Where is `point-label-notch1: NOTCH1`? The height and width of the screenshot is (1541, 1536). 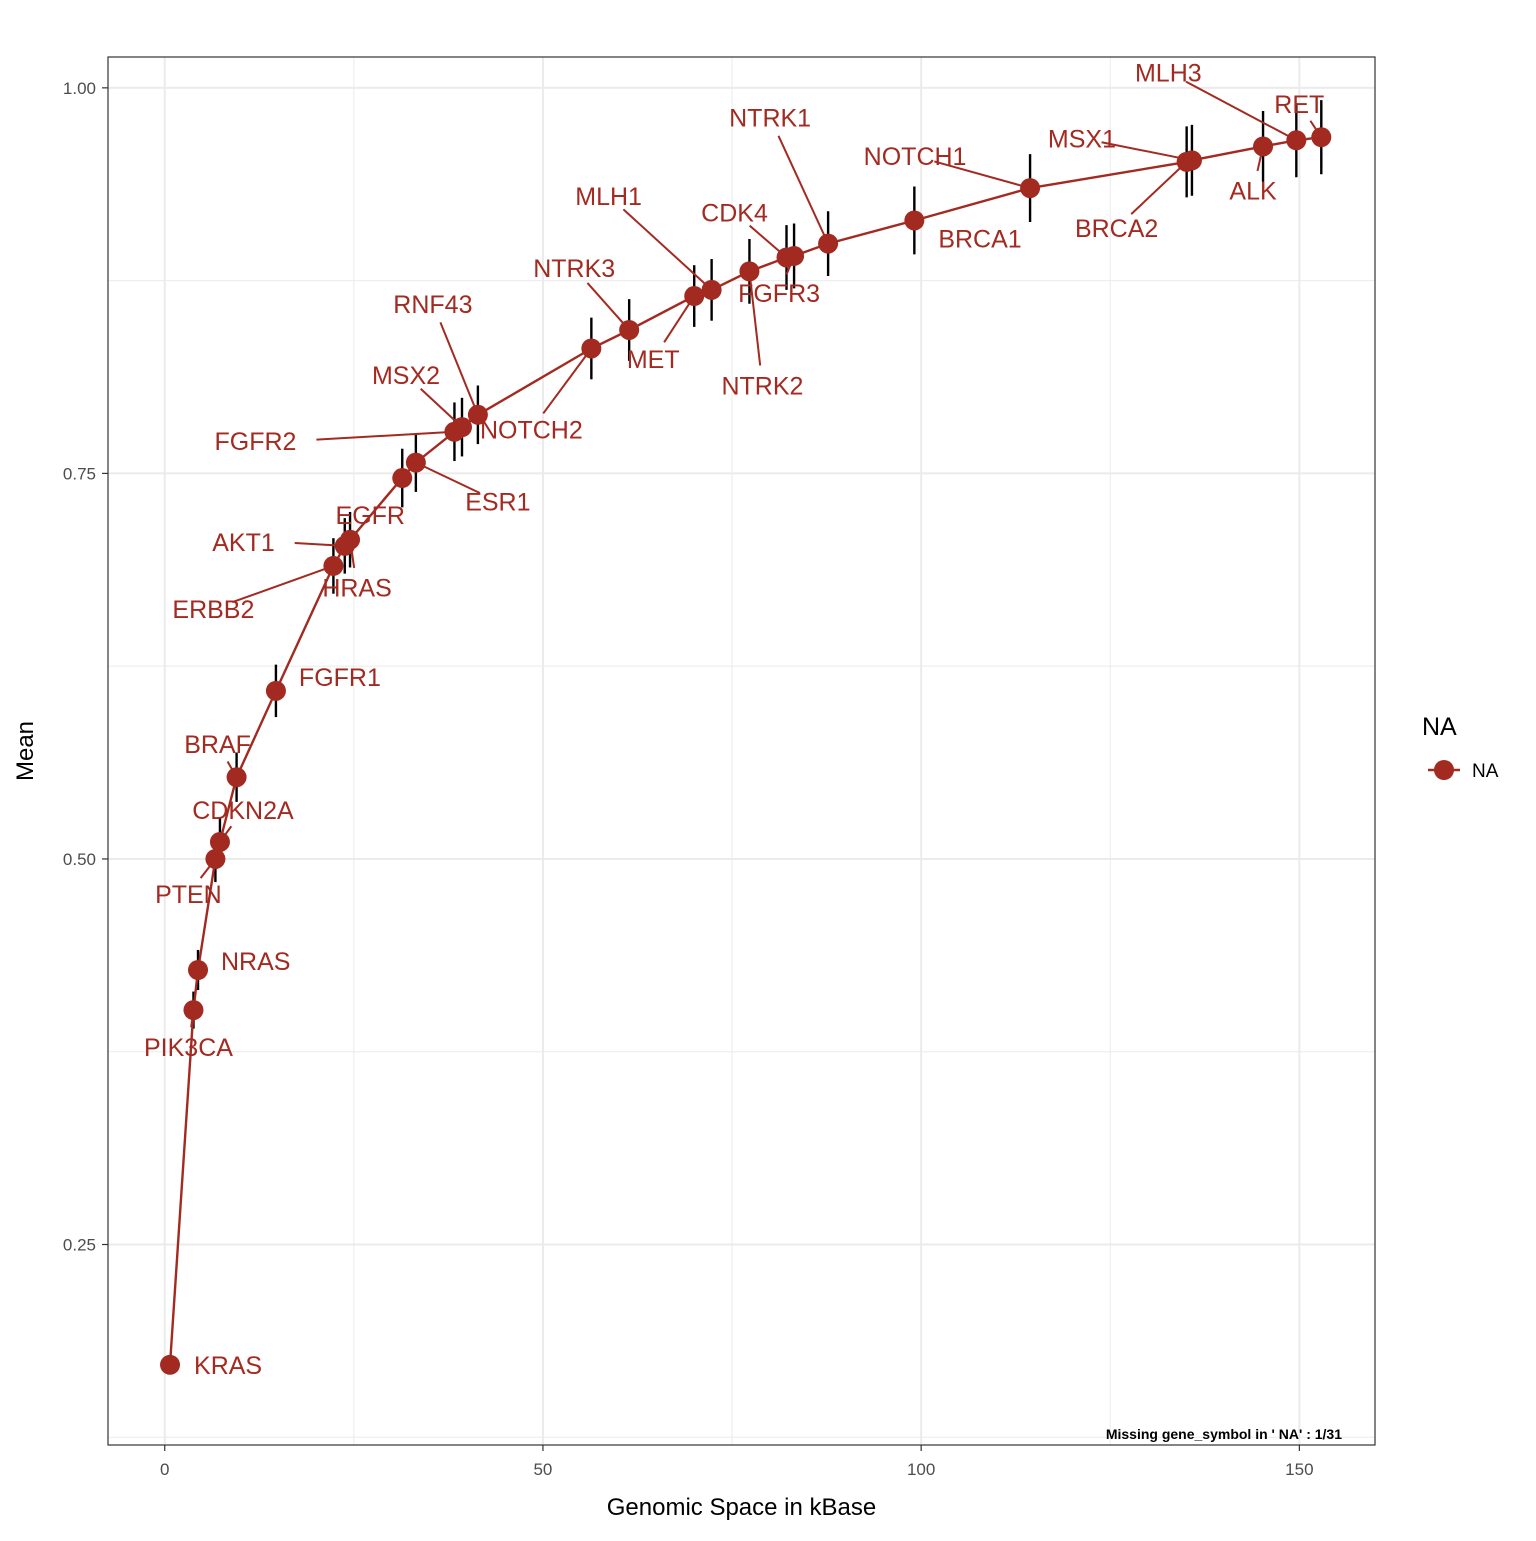
point-label-notch1: NOTCH1 is located at coordinates (915, 157).